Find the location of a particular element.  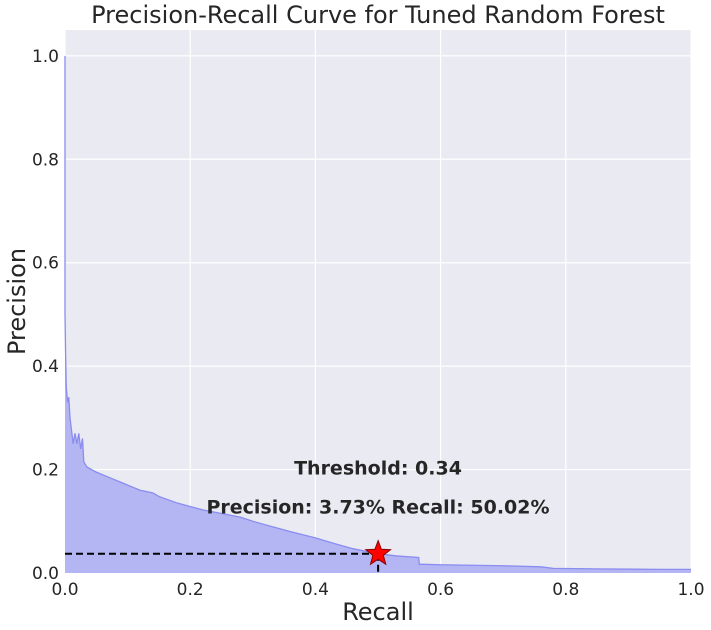

x-axis-title: Recall is located at coordinates (378, 612).